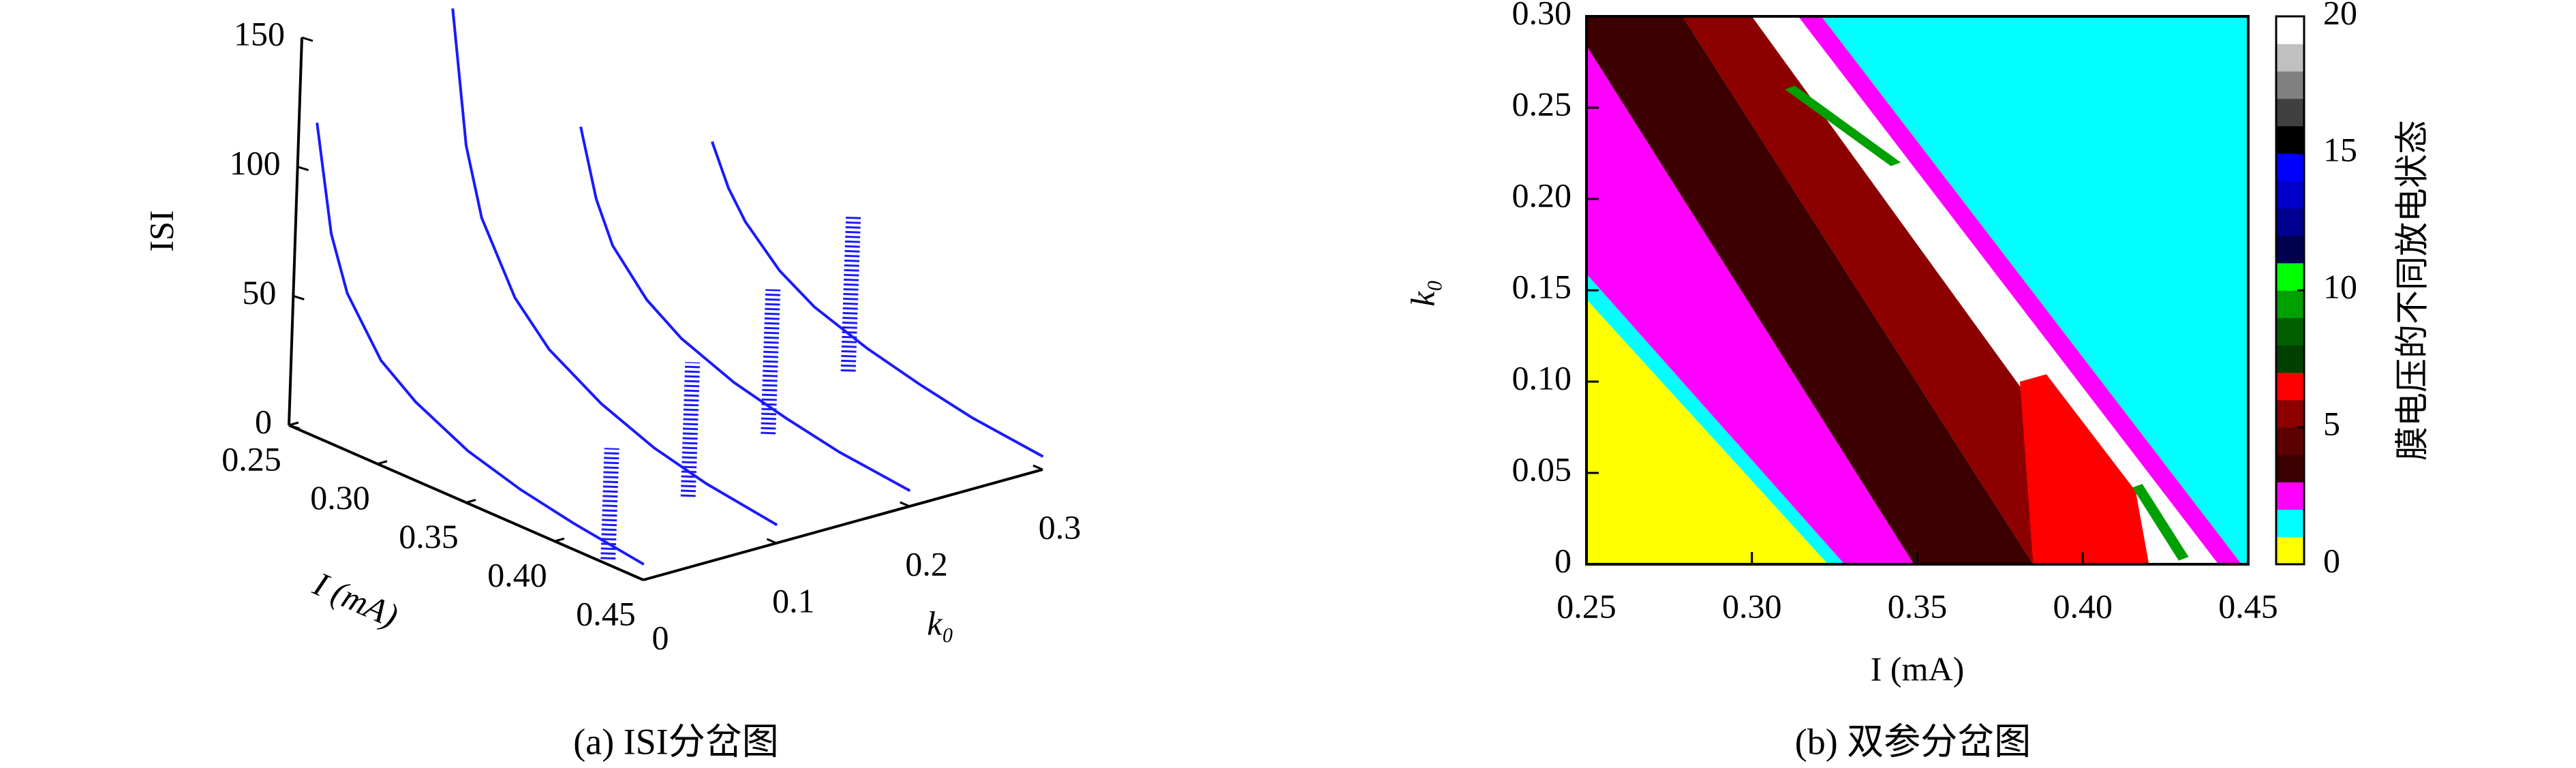 Image resolution: width=2576 pixels, height=768 pixels. Describe the element at coordinates (2331, 423) in the screenshot. I see `colorbar-tick-label: 5` at that location.